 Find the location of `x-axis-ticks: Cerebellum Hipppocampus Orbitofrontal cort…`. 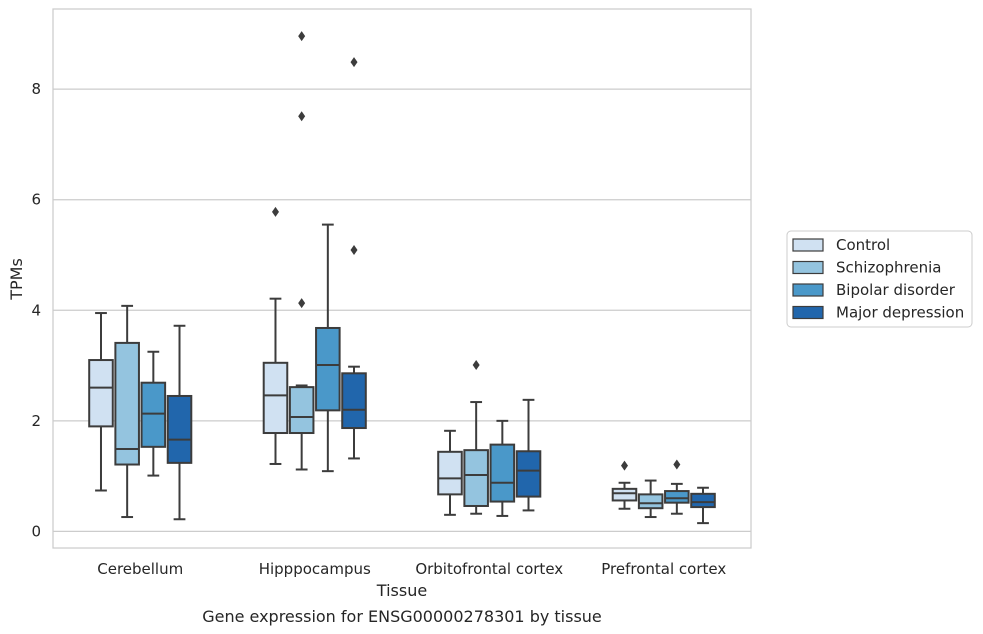

x-axis-ticks: Cerebellum Hipppocampus Orbitofrontal cort… is located at coordinates (411, 569).